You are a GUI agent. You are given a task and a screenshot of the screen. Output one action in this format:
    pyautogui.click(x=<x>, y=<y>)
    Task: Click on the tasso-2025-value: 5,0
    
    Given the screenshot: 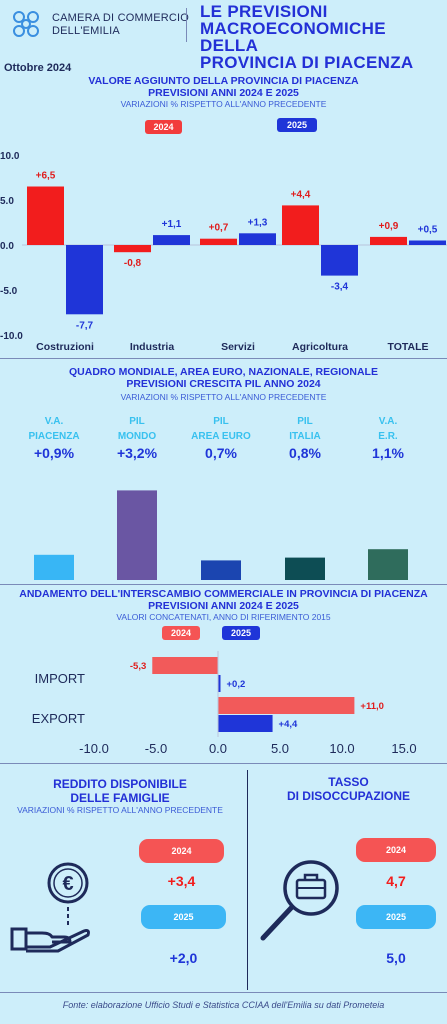 What is the action you would take?
    pyautogui.click(x=396, y=958)
    